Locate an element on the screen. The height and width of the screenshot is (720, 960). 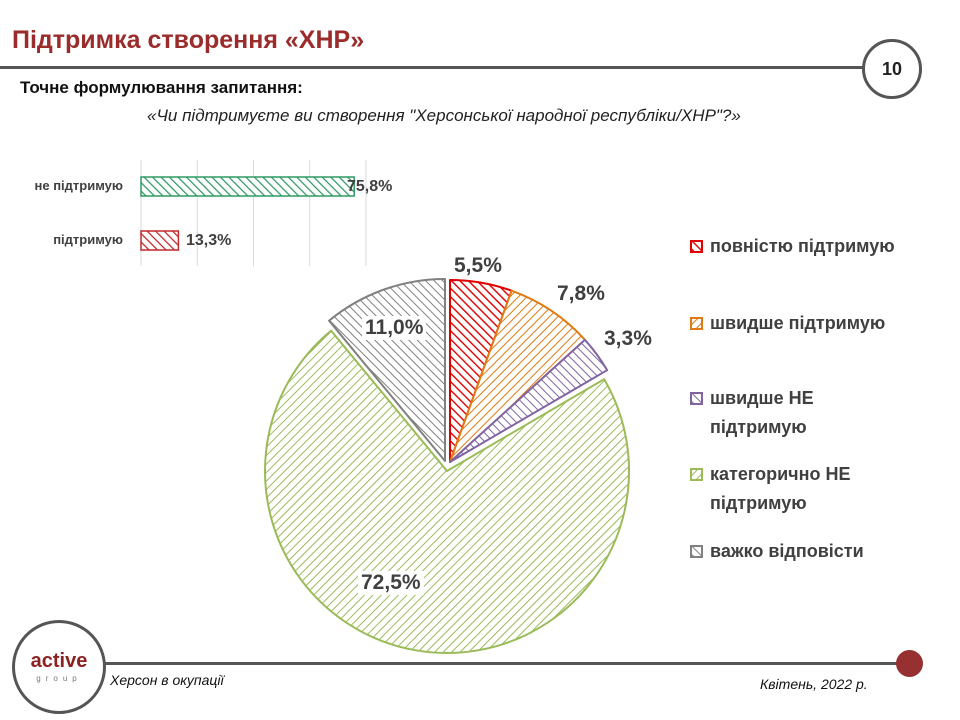
footer-divider is located at coordinates (505, 663).